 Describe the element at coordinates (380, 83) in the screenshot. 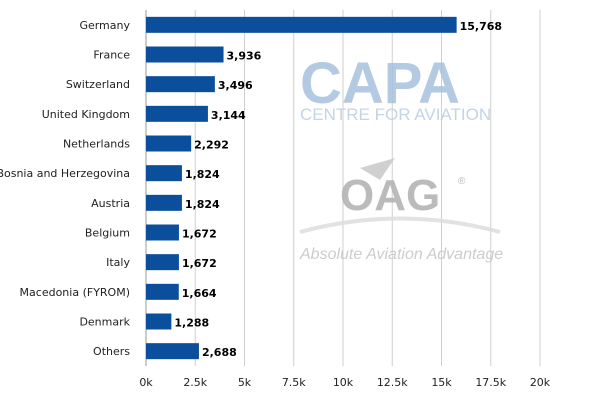

I see `capa-logo-text: CAPA` at that location.